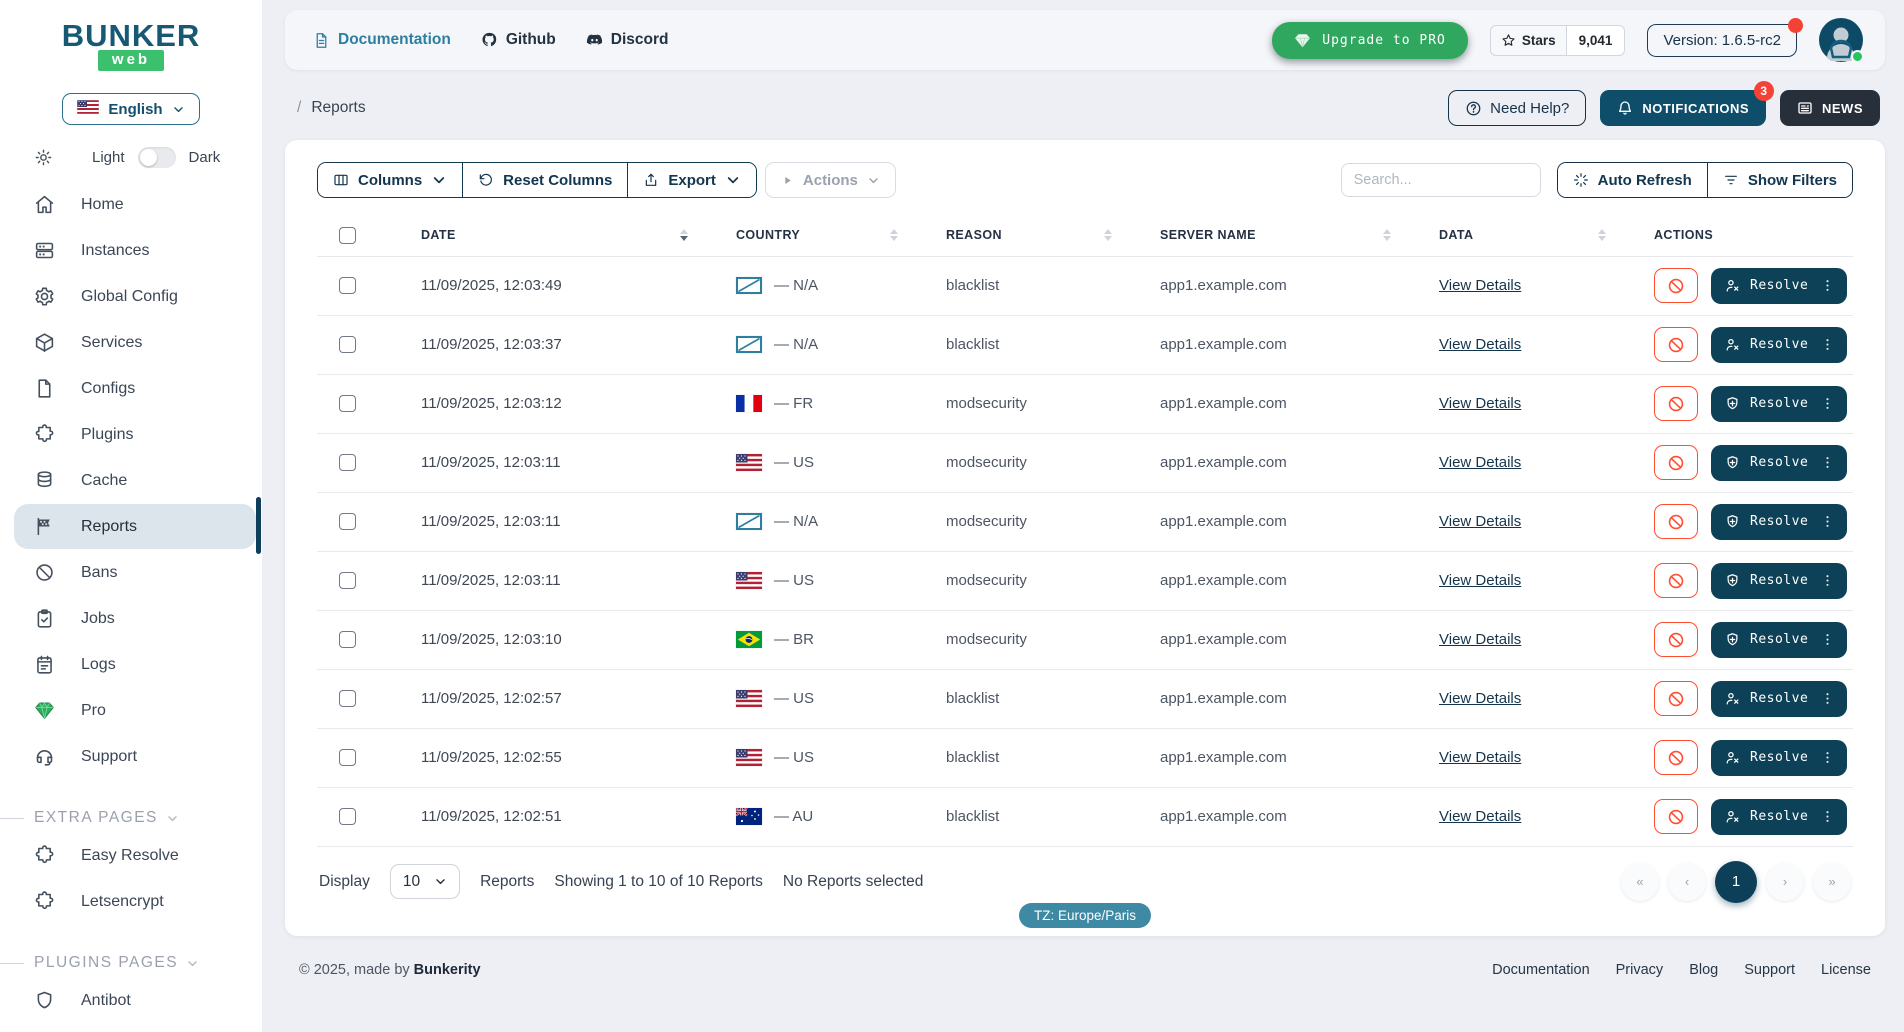 This screenshot has width=1904, height=1032. I want to click on brand-link: Bunkerity, so click(447, 970).